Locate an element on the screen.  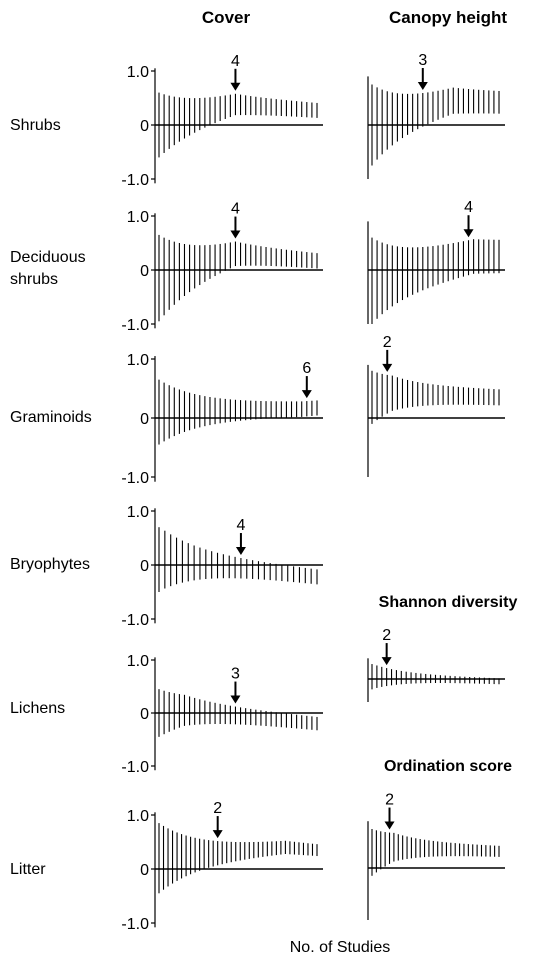
column-title-cover: Cover is located at coordinates (226, 17).